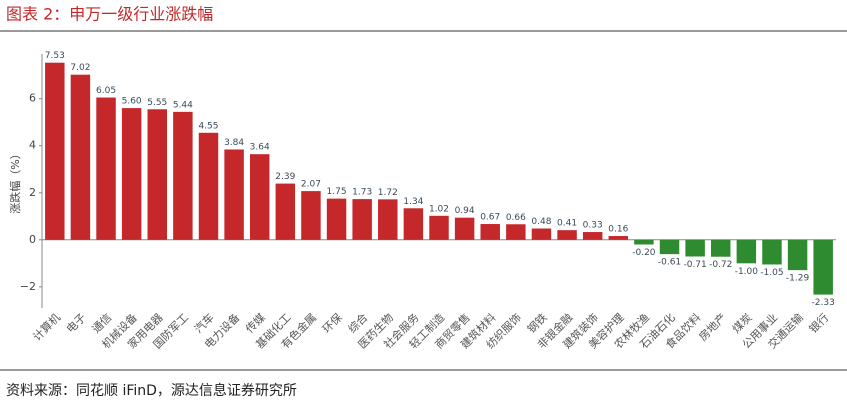 The image size is (847, 411). Describe the element at coordinates (823, 303) in the screenshot. I see `value-label: -2.33` at that location.